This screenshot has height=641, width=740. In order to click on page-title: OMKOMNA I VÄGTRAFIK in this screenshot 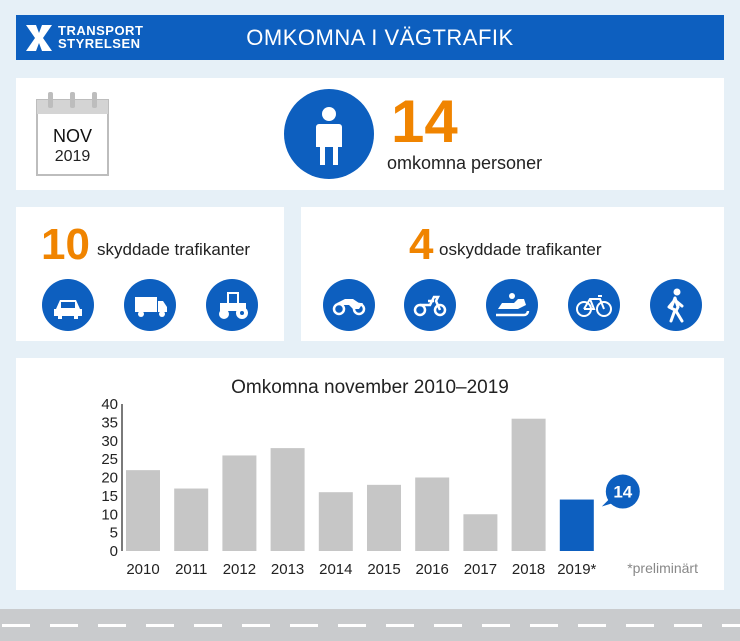, I will do `click(380, 37)`.